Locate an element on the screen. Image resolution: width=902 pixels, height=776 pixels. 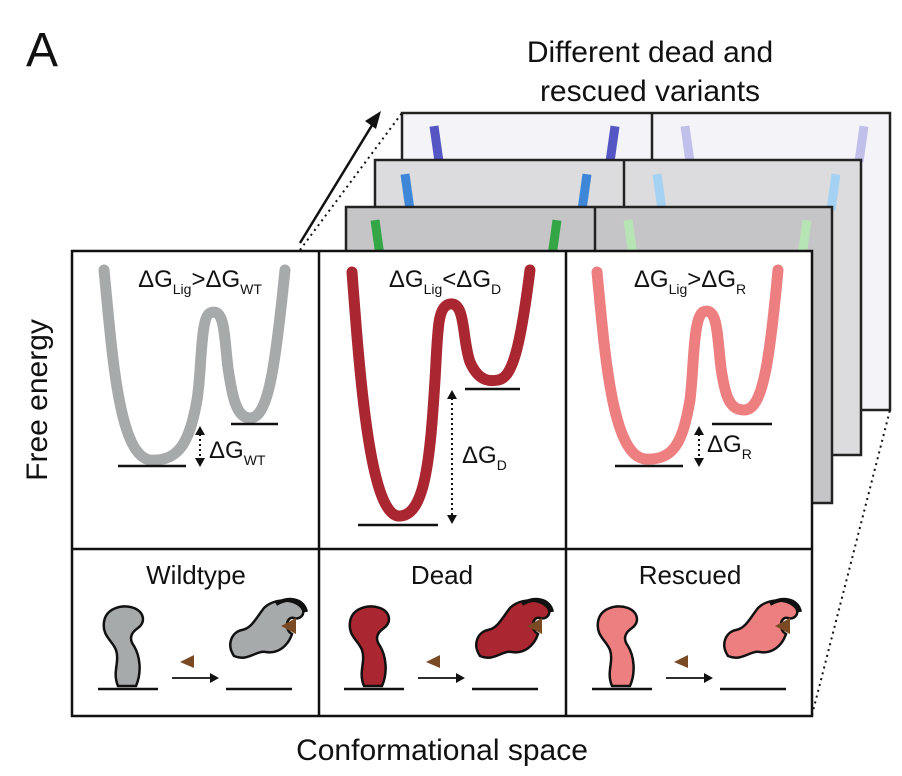
dead-label: Dead is located at coordinates (442, 575).